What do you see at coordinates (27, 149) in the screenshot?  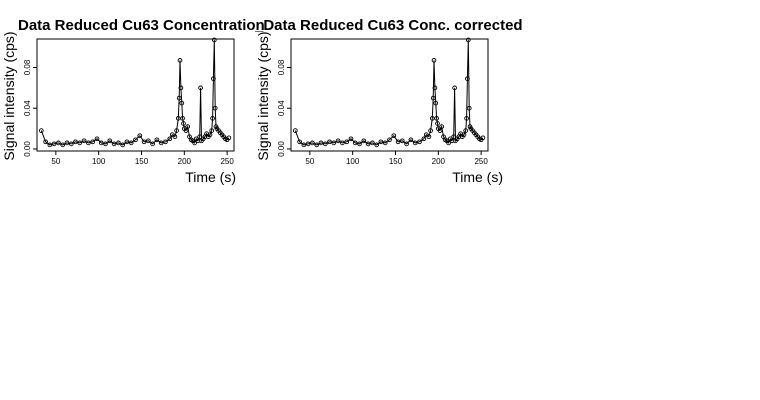 I see `y-tick-label: 0.00` at bounding box center [27, 149].